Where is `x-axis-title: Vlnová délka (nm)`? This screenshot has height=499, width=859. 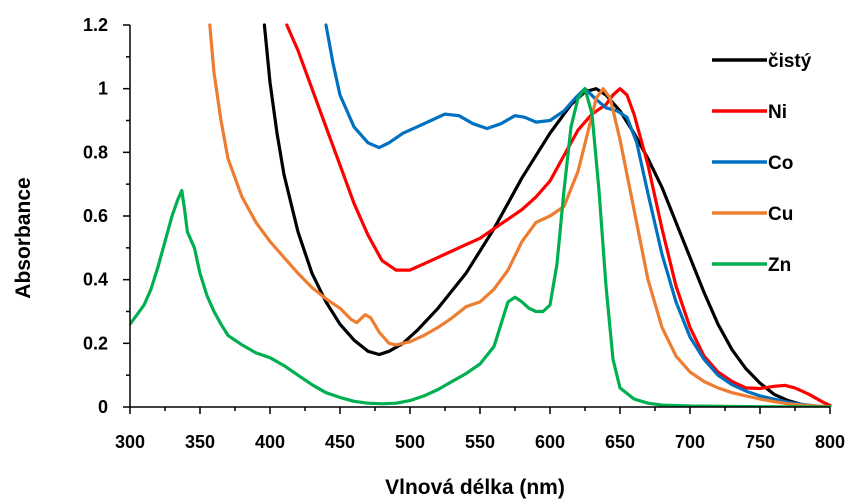
x-axis-title: Vlnová délka (nm) is located at coordinates (475, 487).